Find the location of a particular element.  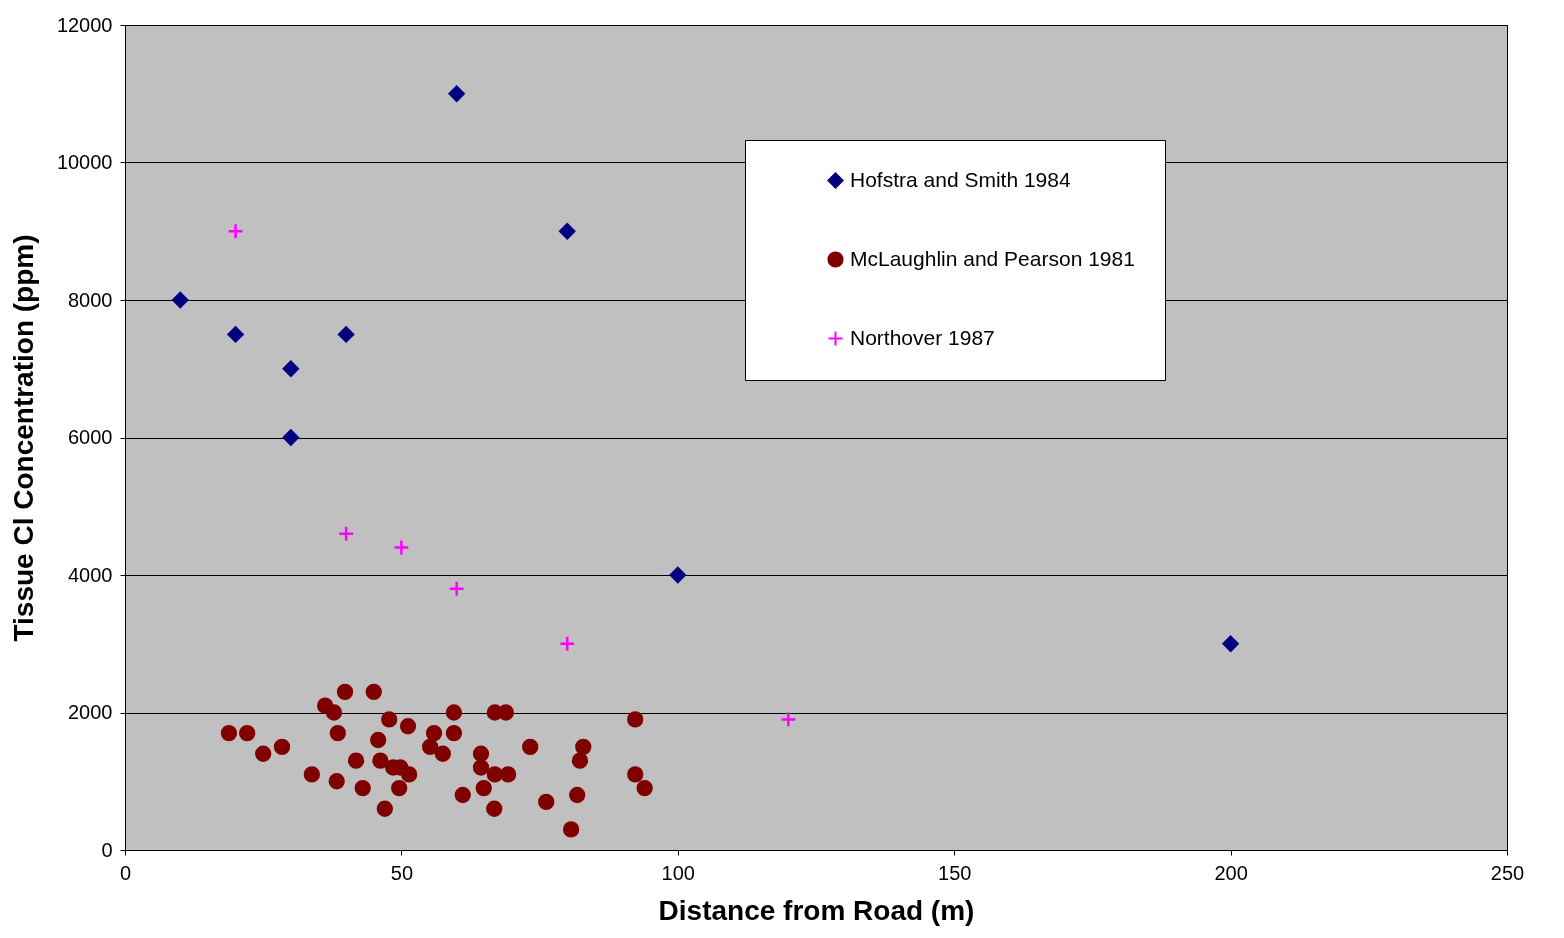

y-tick-label: 2000 is located at coordinates (90, 712).